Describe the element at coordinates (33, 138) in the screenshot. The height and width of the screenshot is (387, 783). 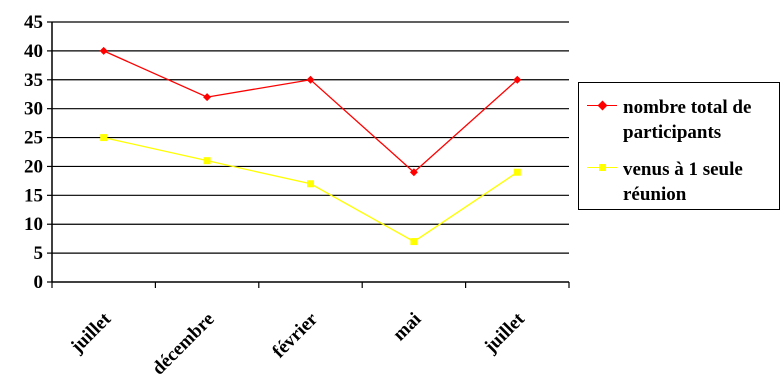
I see `y-tick-label: 25` at that location.